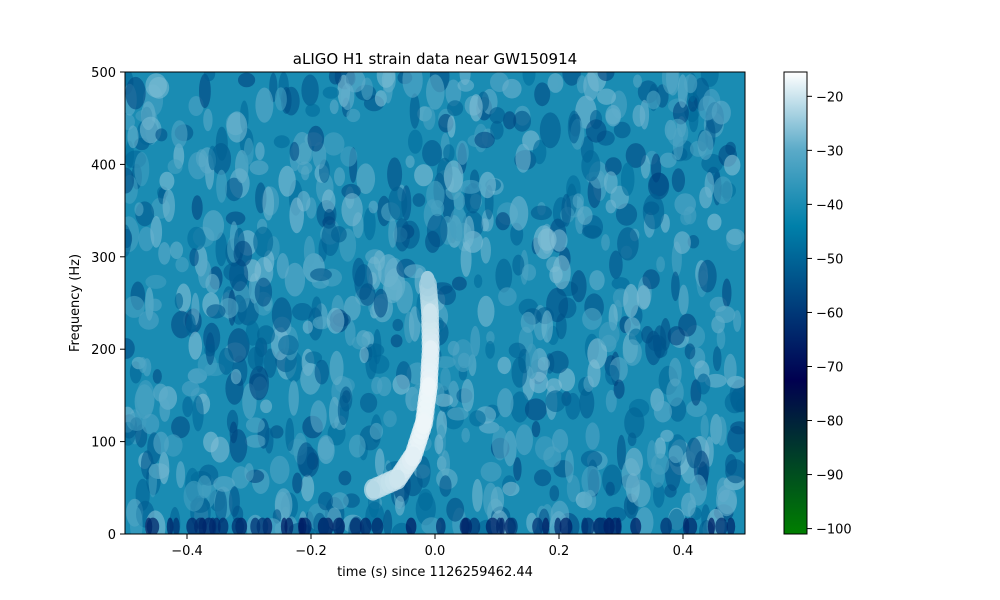 The height and width of the screenshot is (600, 1000). Describe the element at coordinates (103, 165) in the screenshot. I see `y-tick-label: 400` at that location.